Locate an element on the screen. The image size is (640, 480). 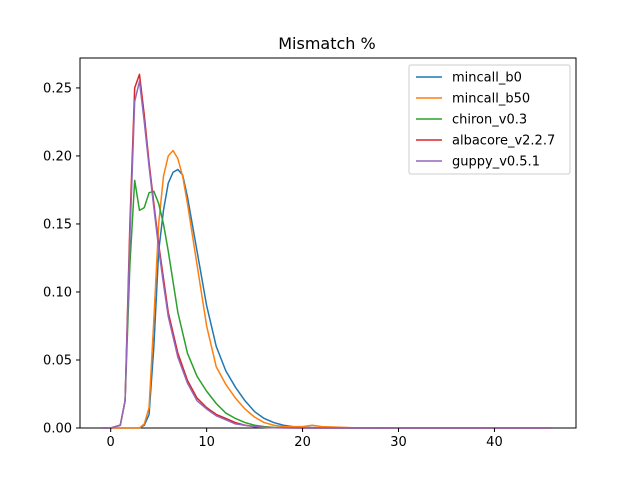
legend-label-1: mincall_b50 is located at coordinates (491, 99).